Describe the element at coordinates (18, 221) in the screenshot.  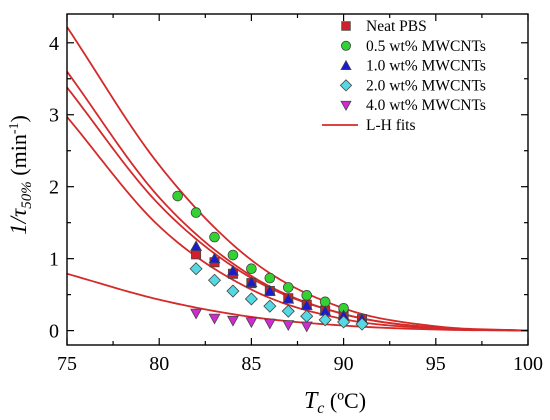
I see `y-axis-title-main: 1/τ` at that location.